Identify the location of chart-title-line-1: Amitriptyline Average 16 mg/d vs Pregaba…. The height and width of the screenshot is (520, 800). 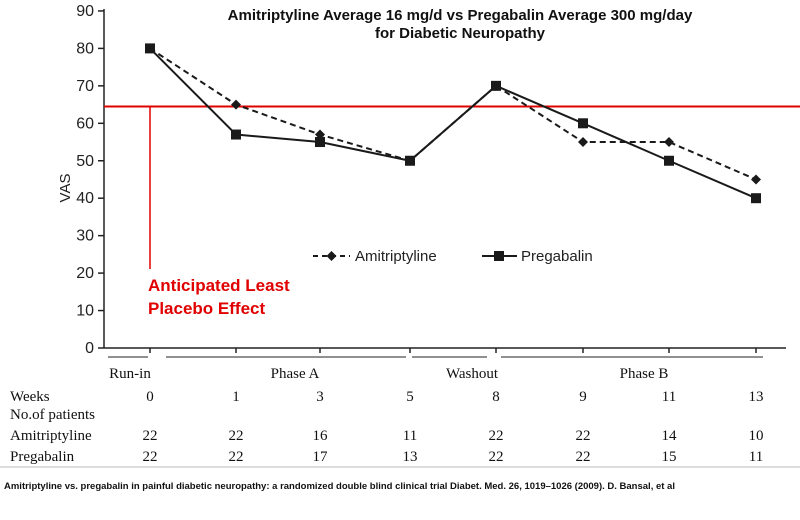
(460, 15).